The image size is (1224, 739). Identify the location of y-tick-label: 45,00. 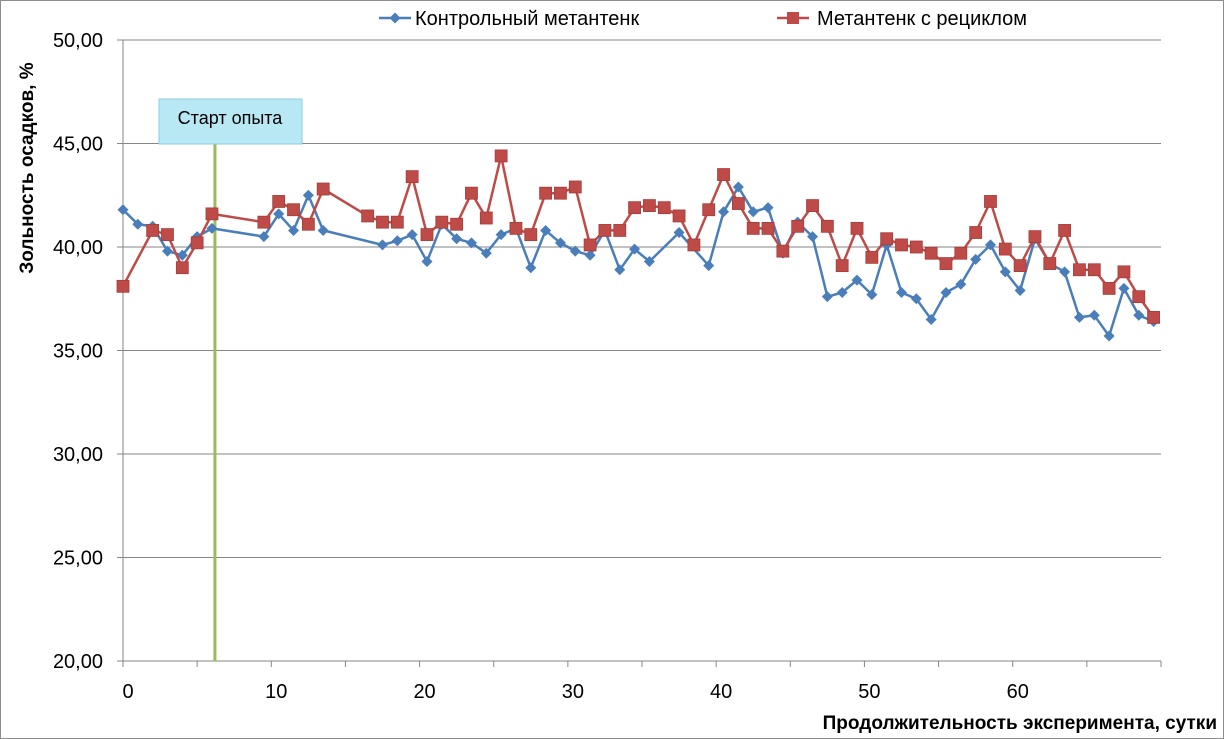
(78, 145).